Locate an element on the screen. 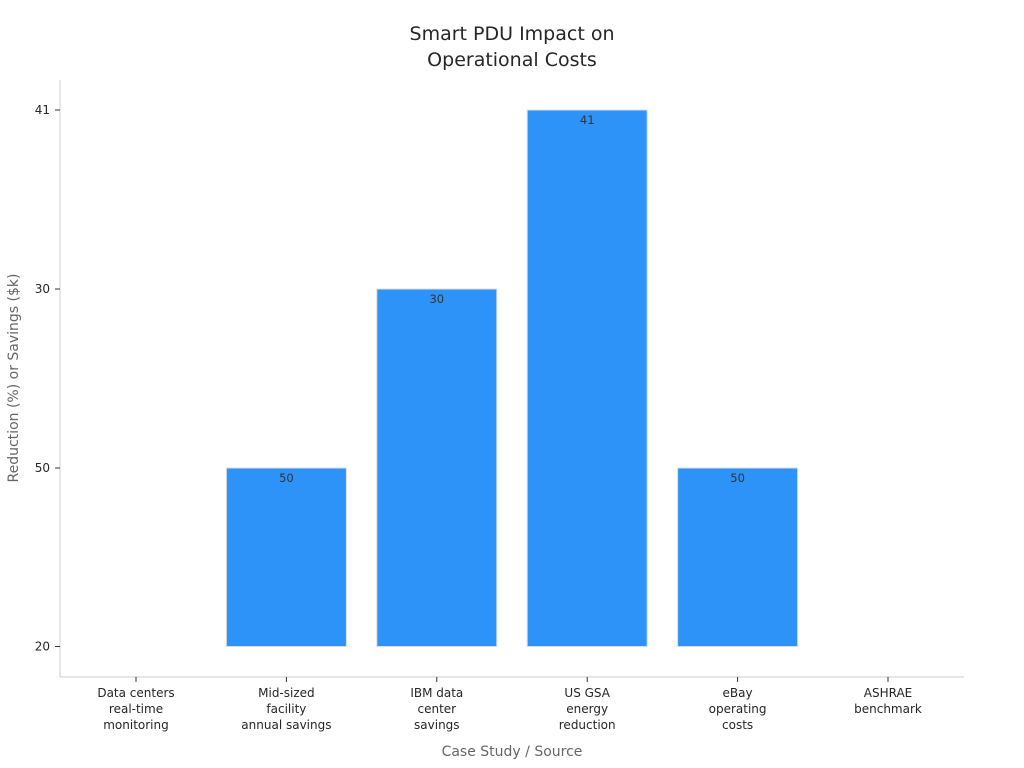 The image size is (1024, 768). x-tick-label: IBM data center savings is located at coordinates (436, 709).